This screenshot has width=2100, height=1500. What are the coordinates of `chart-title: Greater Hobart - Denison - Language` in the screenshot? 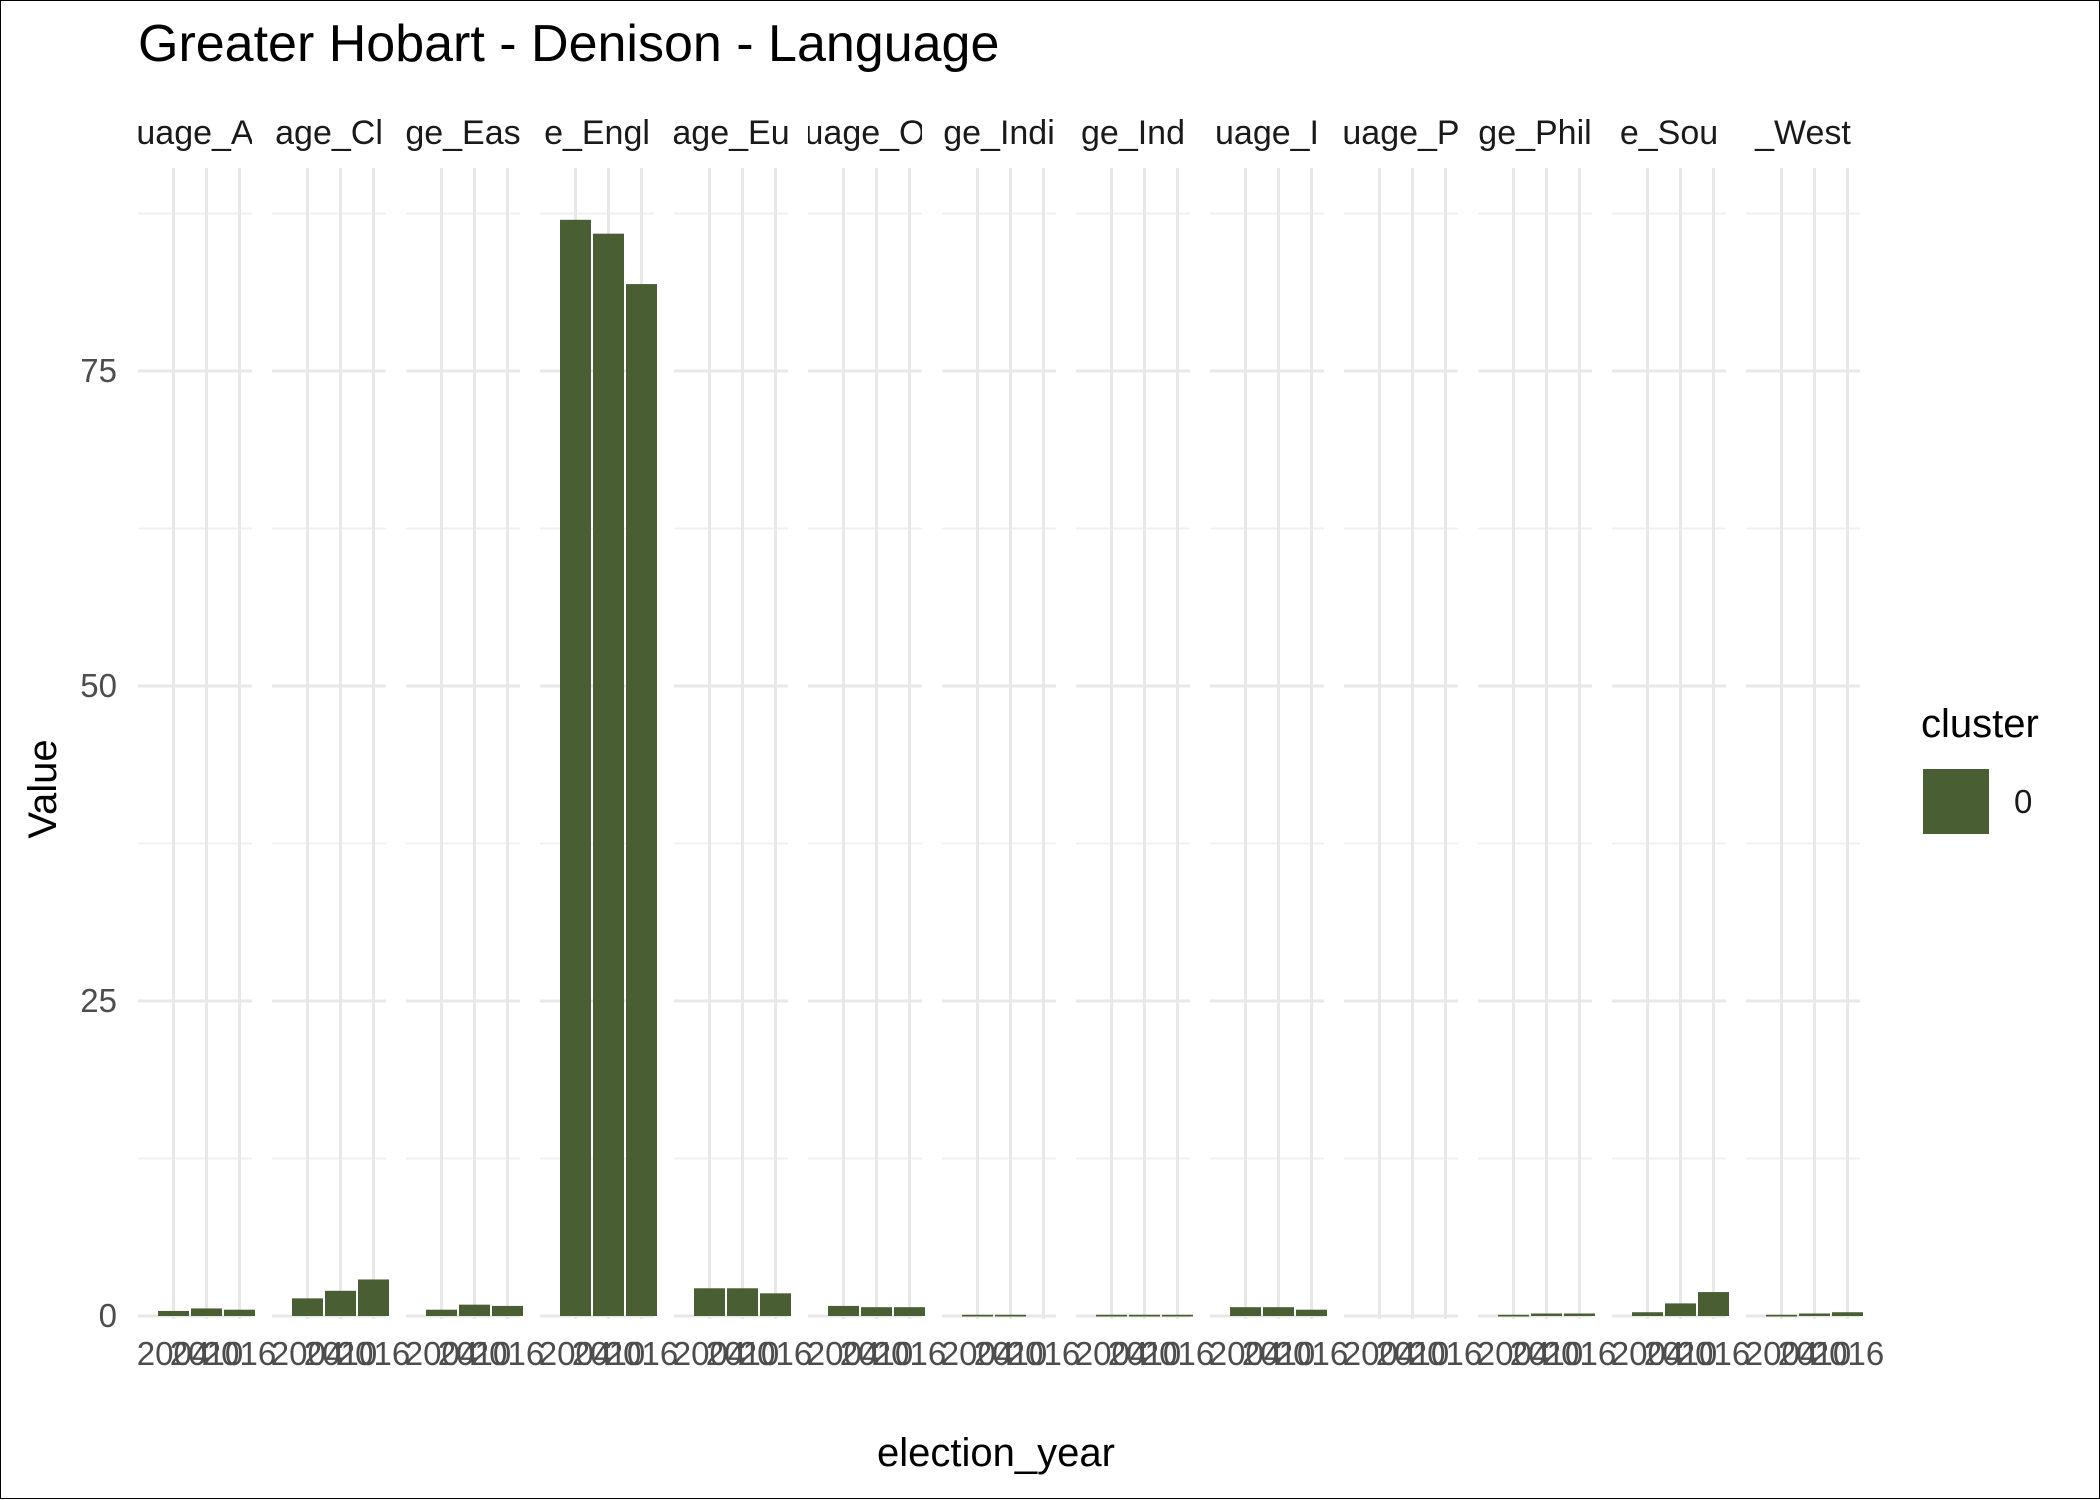 It's located at (568, 44).